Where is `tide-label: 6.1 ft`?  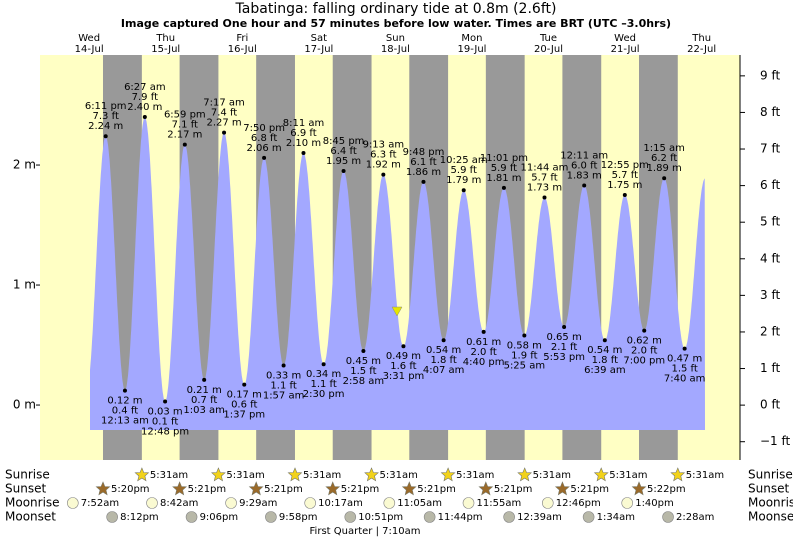 tide-label: 6.1 ft is located at coordinates (423, 162).